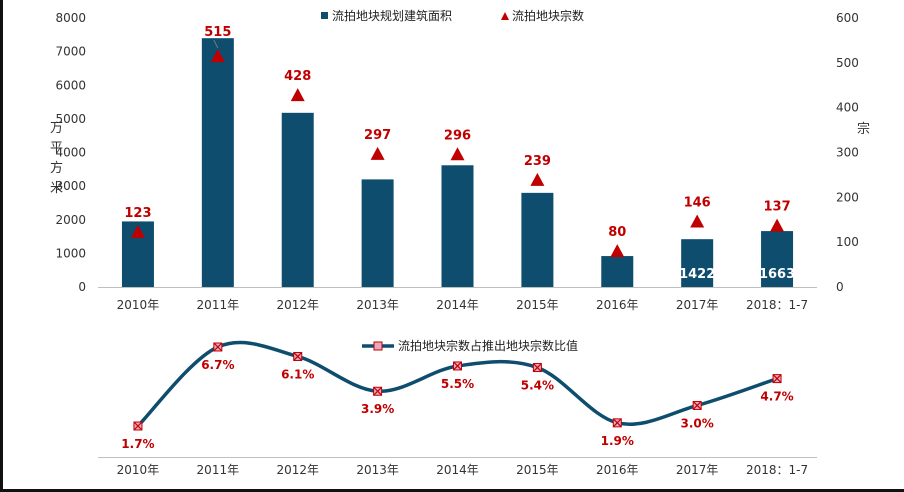 This screenshot has width=904, height=492. Describe the element at coordinates (537, 470) in the screenshot. I see `bottom-category-label: 2015年` at that location.